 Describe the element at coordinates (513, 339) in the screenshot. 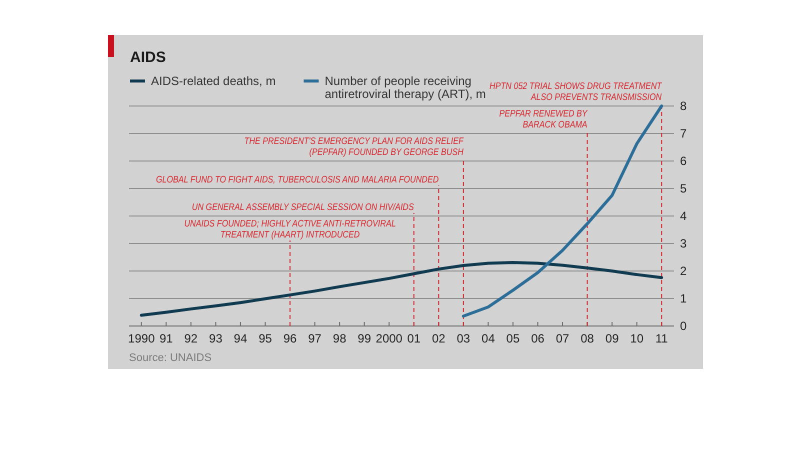

I see `x-tick-label: 05` at that location.